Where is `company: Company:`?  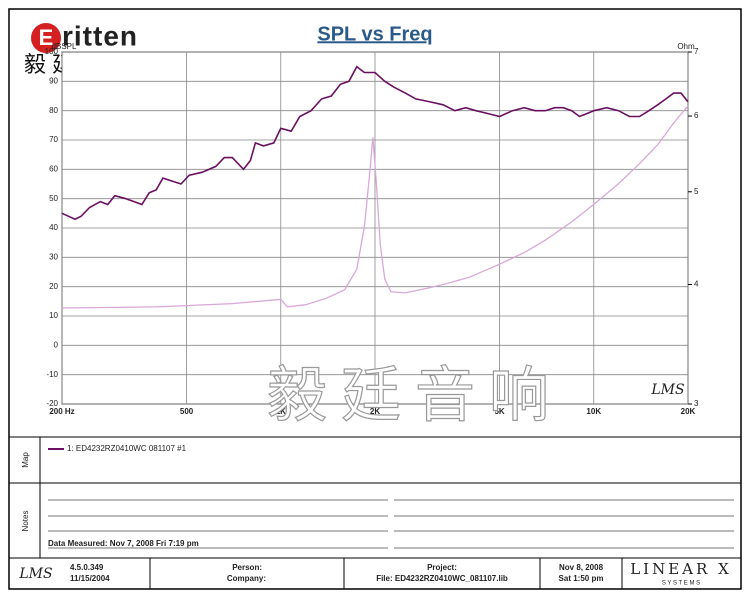
company: Company: is located at coordinates (246, 578).